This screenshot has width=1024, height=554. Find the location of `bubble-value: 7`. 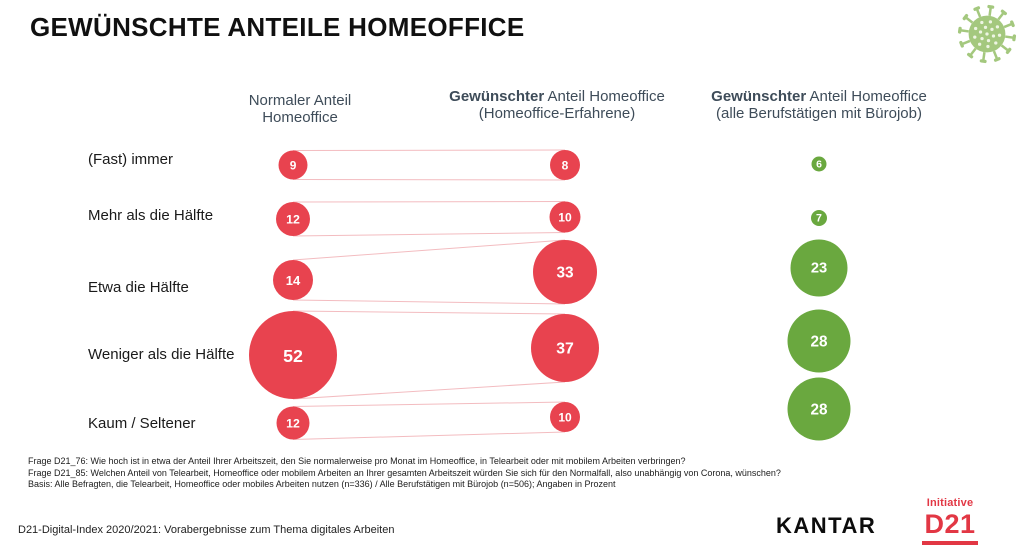

bubble-value: 7 is located at coordinates (819, 219).